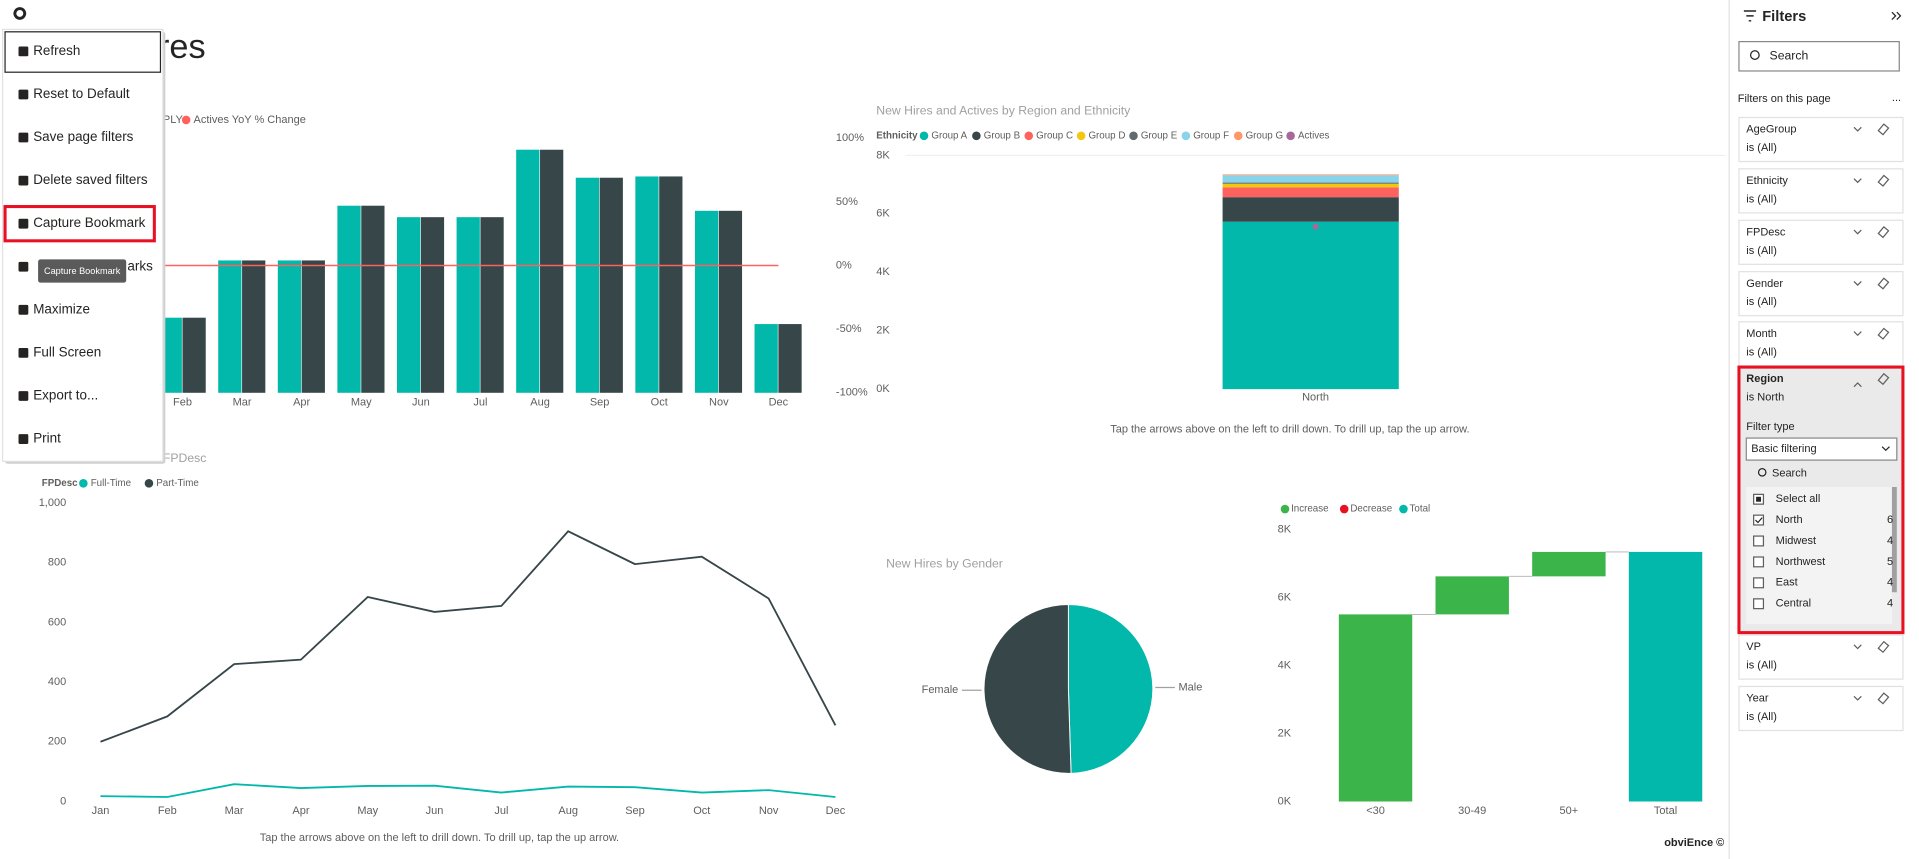  I want to click on y2-tick-label: -100%, so click(852, 393).